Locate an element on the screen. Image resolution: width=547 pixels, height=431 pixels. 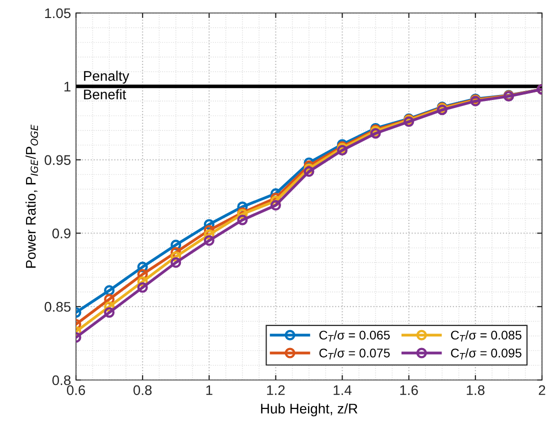
y-tick-label: 1.05 is located at coordinates (58, 13).